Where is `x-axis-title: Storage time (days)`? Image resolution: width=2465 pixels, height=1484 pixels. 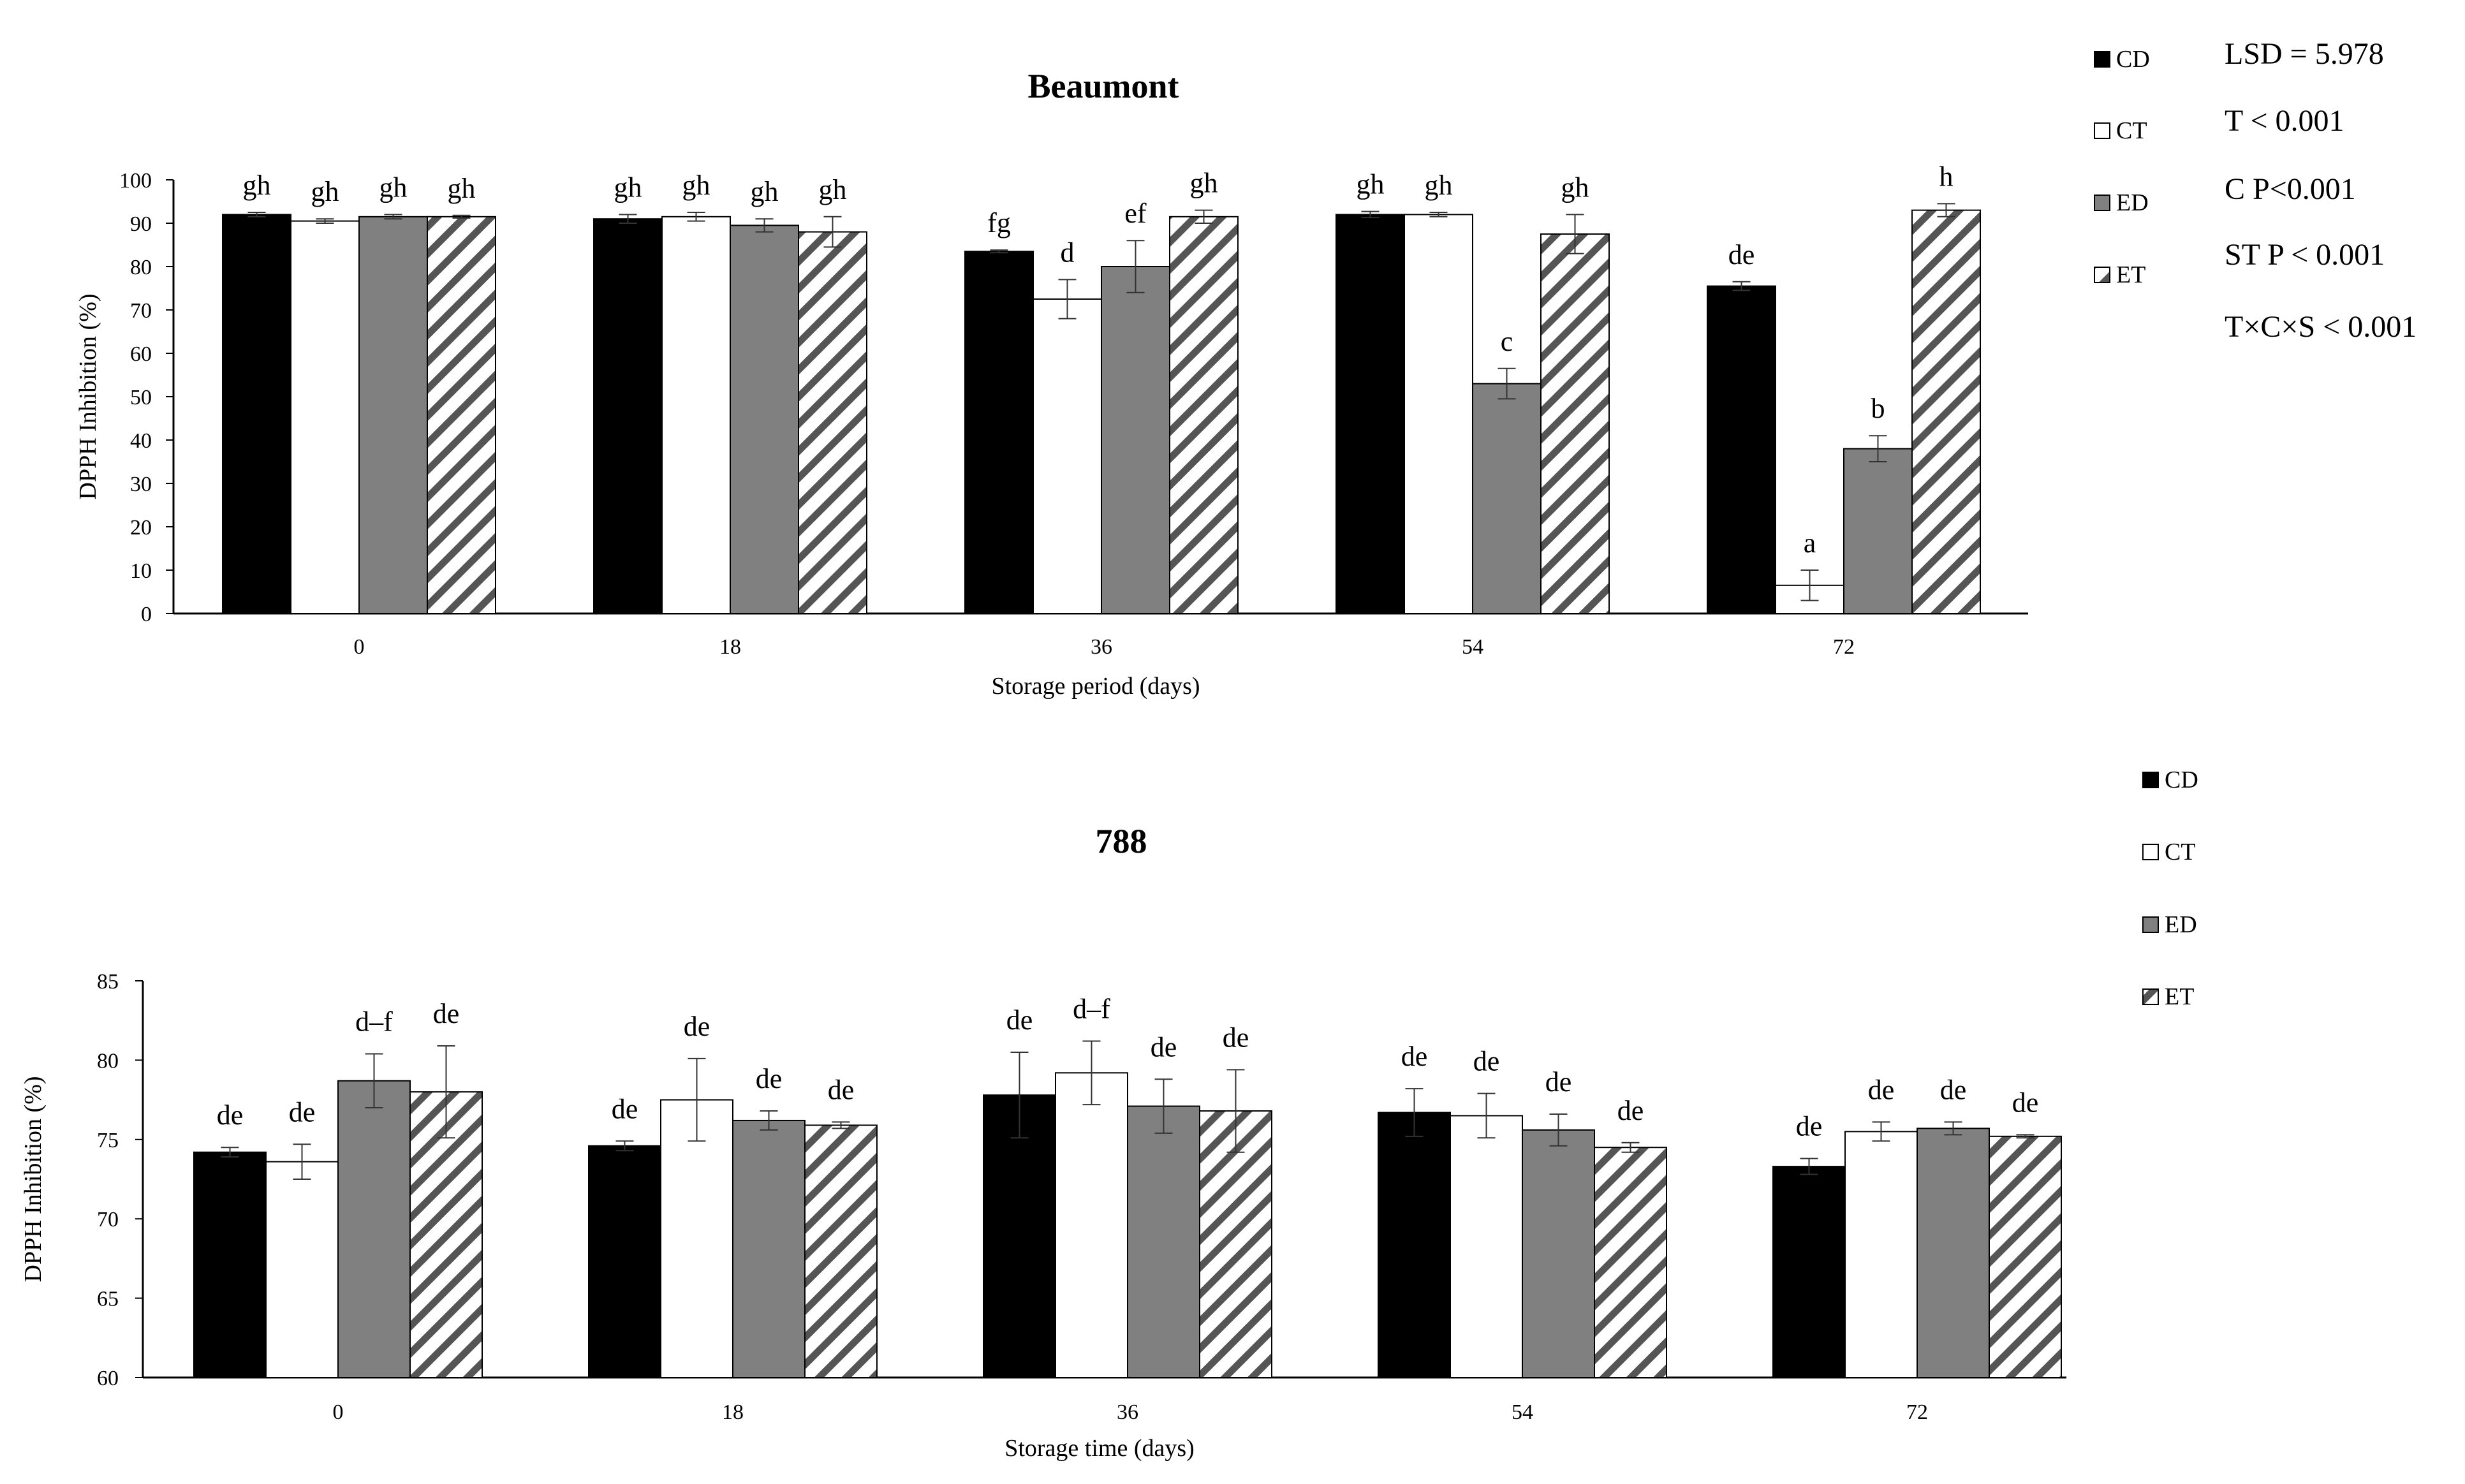
x-axis-title: Storage time (days) is located at coordinates (1099, 1449).